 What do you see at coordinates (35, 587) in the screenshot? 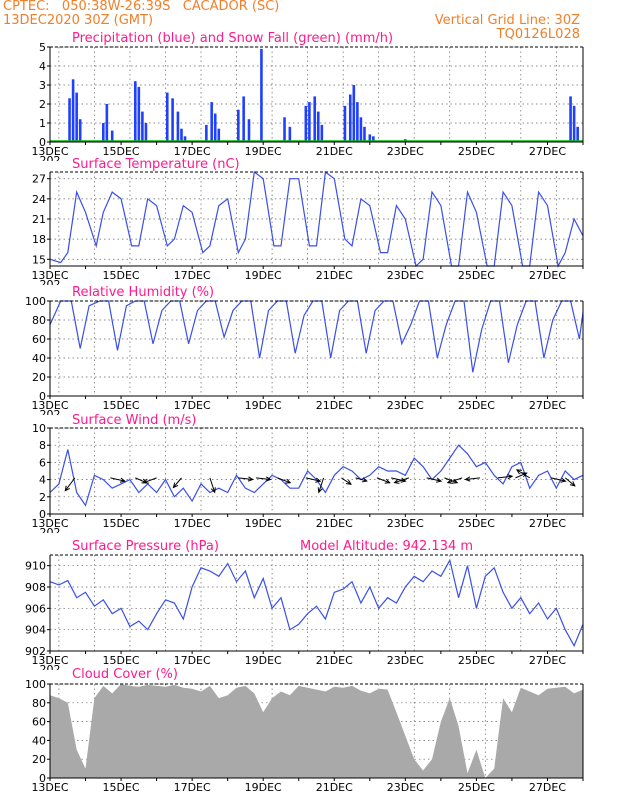
I see `y-tick-label: 908` at bounding box center [35, 587].